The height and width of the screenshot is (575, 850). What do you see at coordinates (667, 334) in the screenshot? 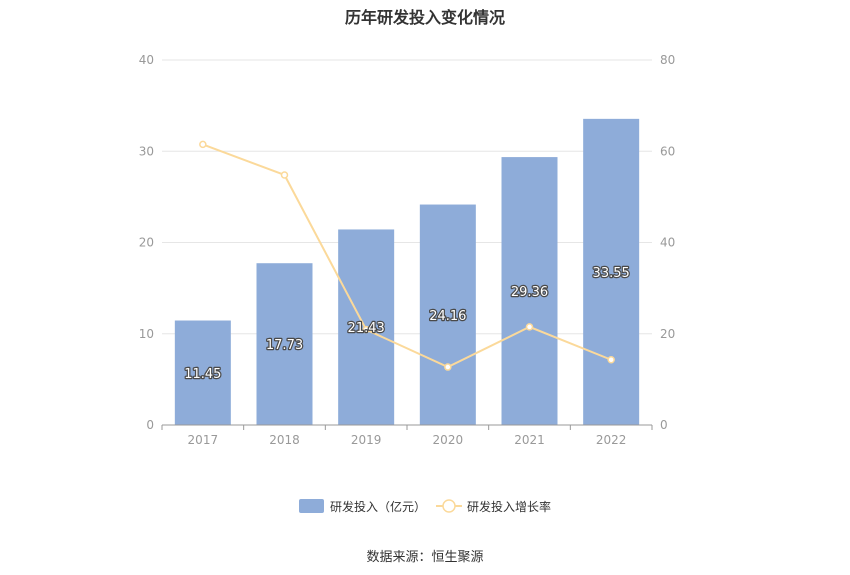
I see `y-right-tick-label: 20` at bounding box center [667, 334].